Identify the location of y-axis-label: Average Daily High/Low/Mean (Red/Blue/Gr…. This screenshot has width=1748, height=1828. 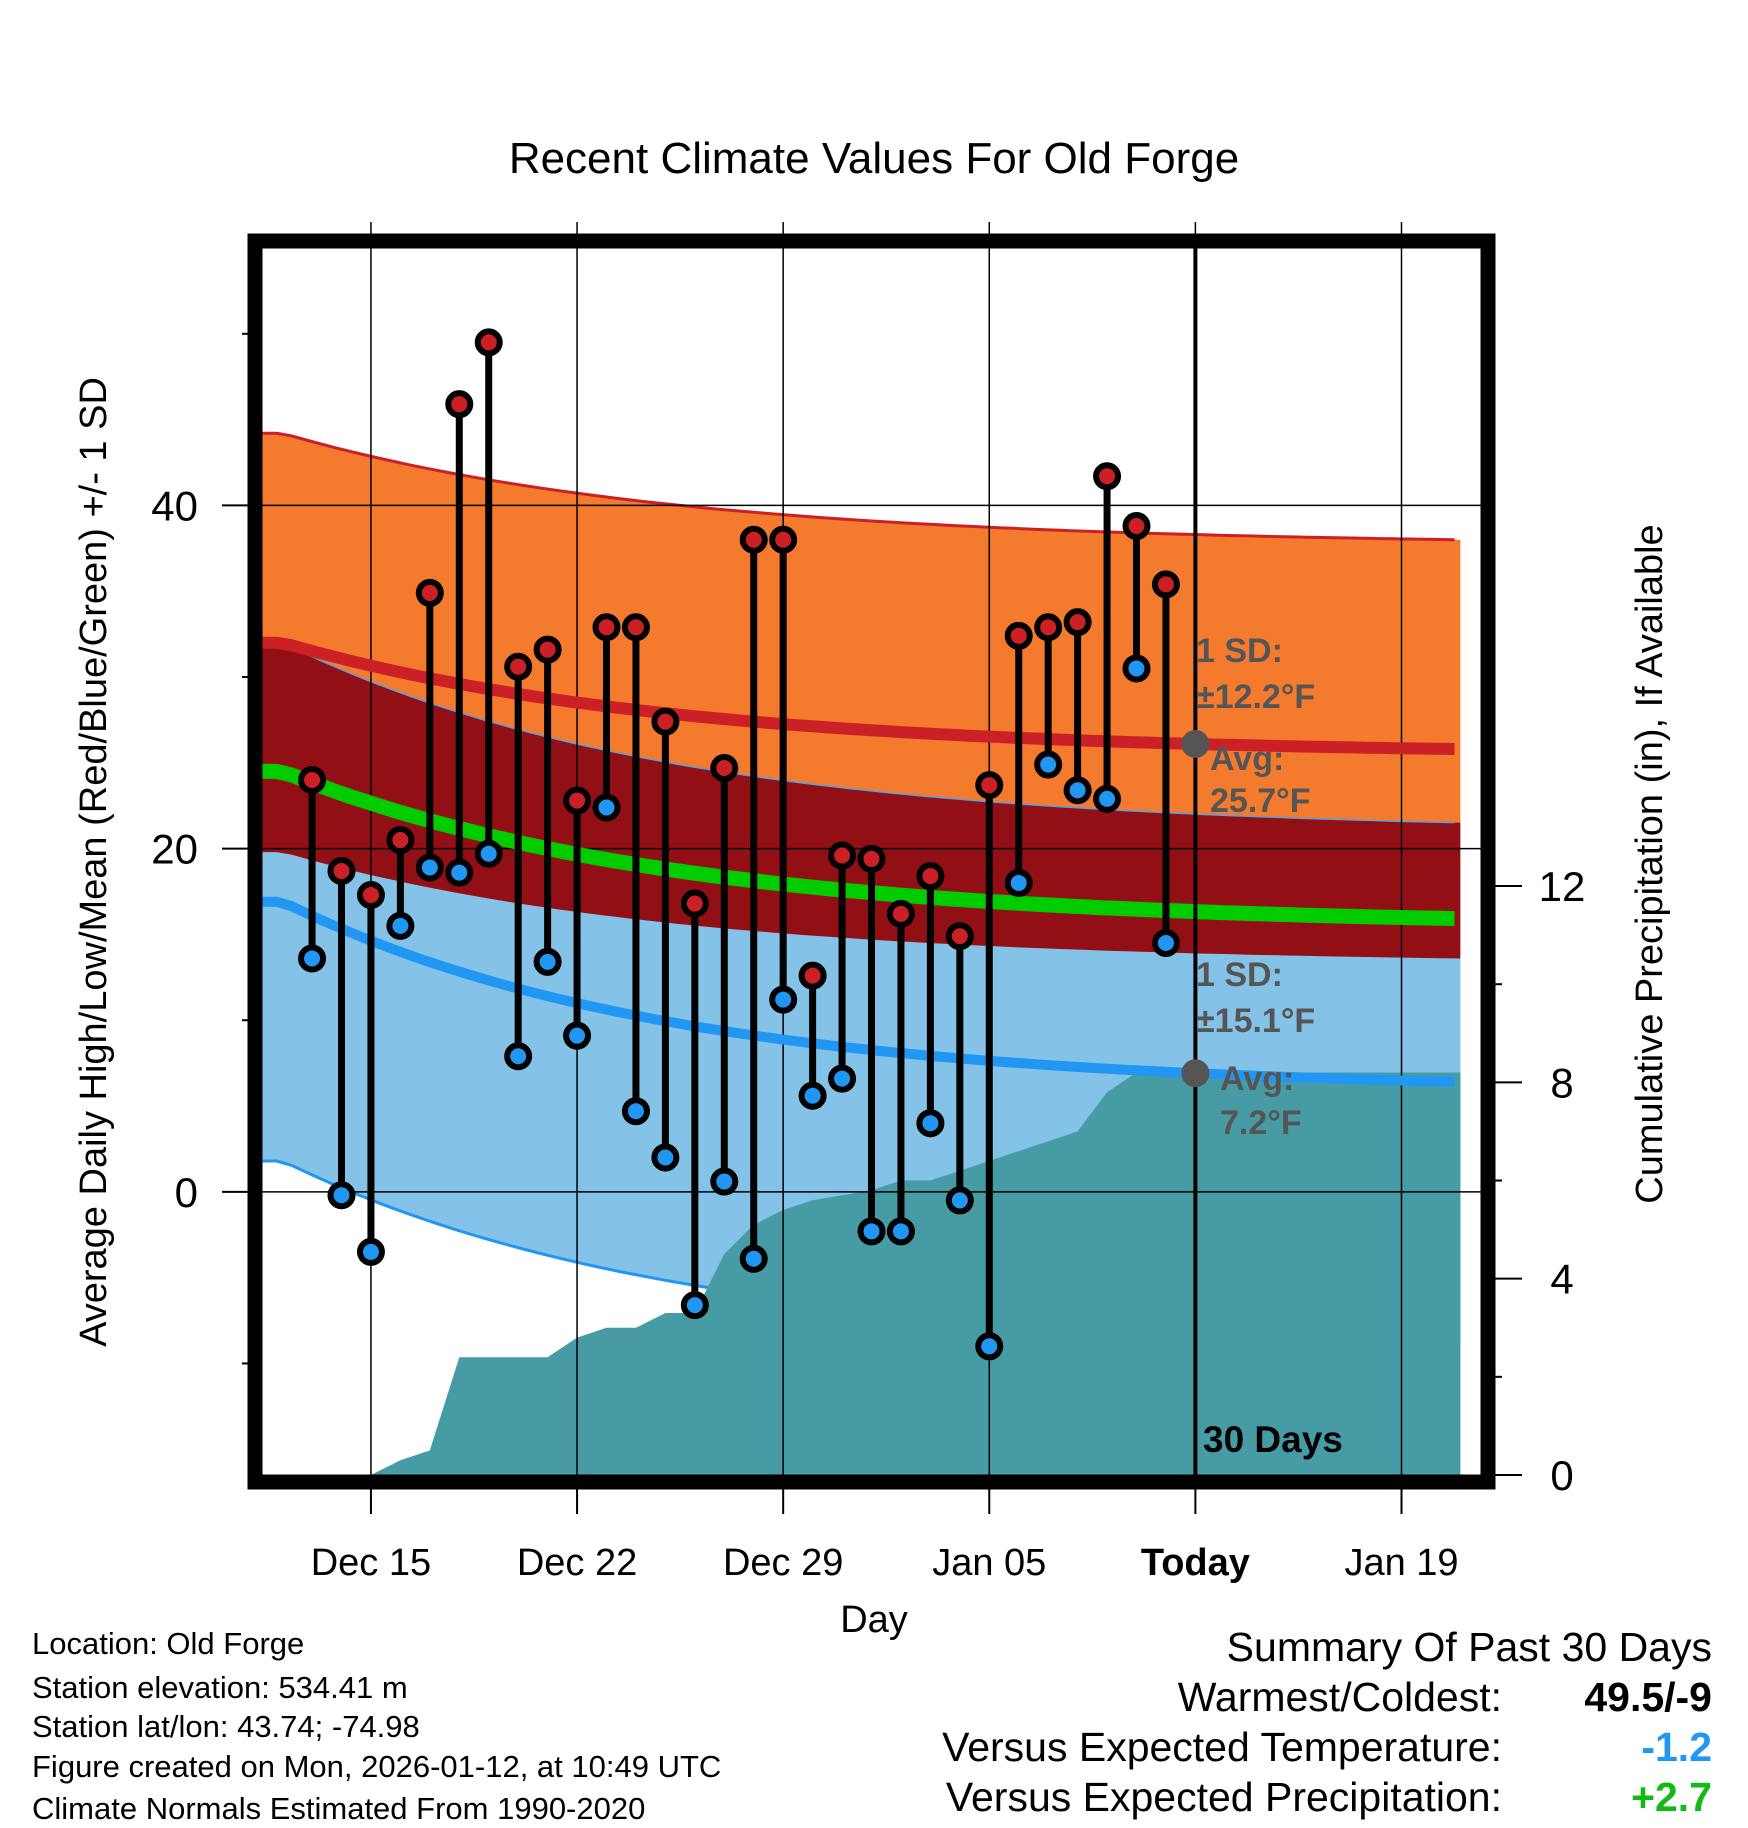
(94, 862).